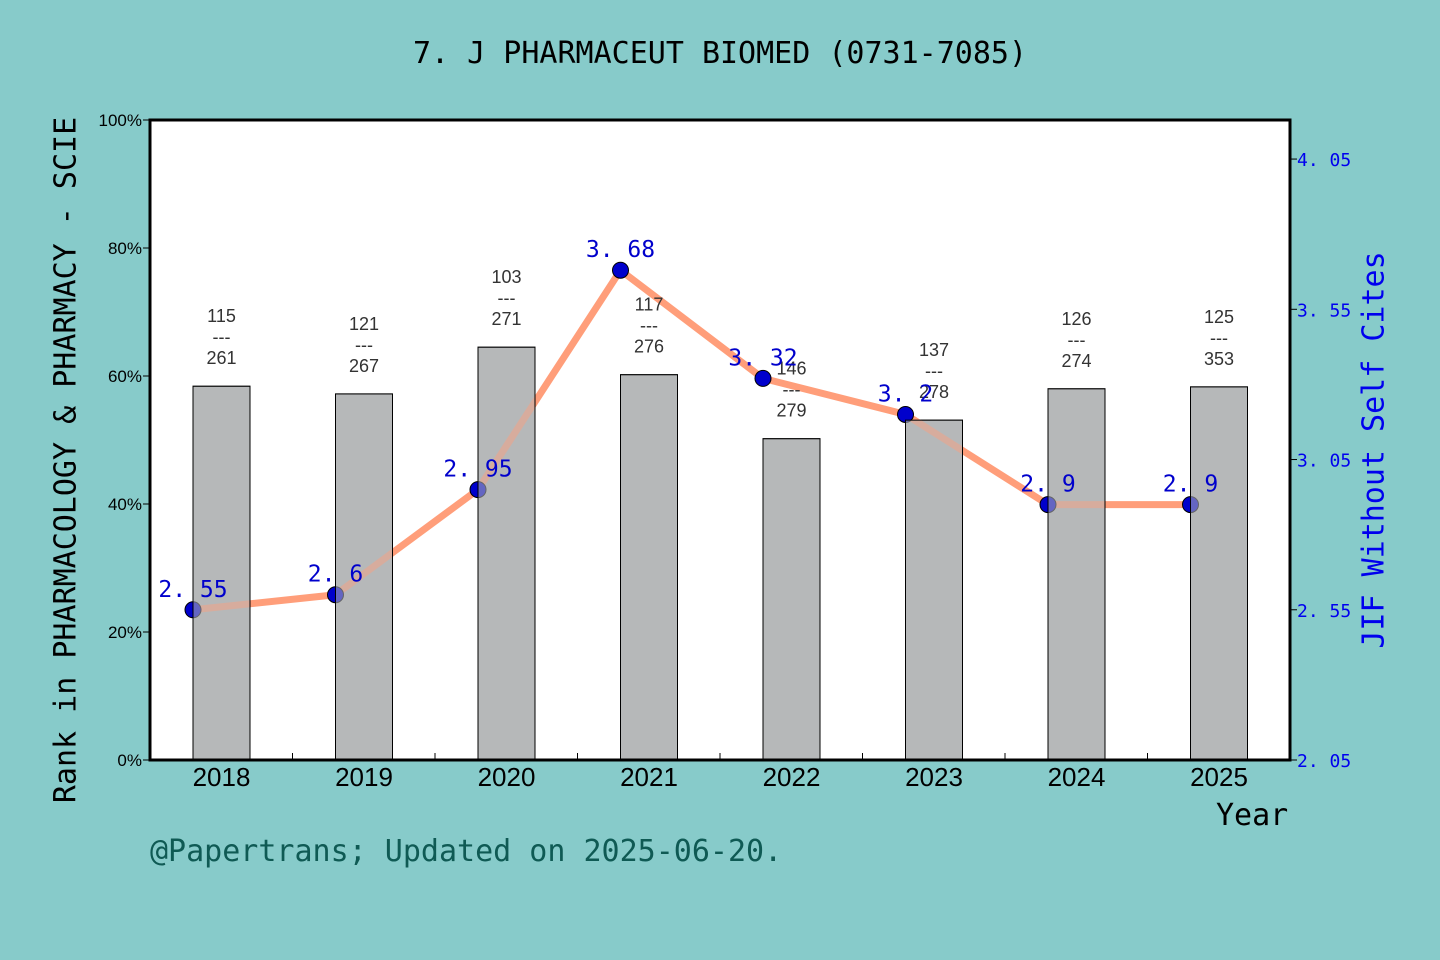  I want to click on x-tick-label-2025: 2025, so click(1219, 777).